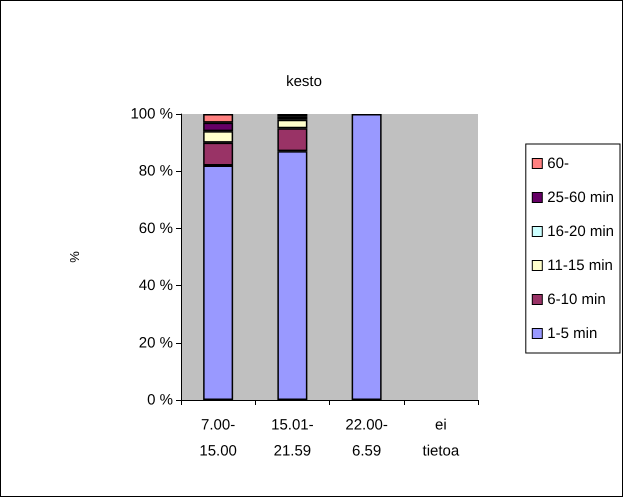 The width and height of the screenshot is (623, 497). I want to click on chart-title: kesto, so click(304, 81).